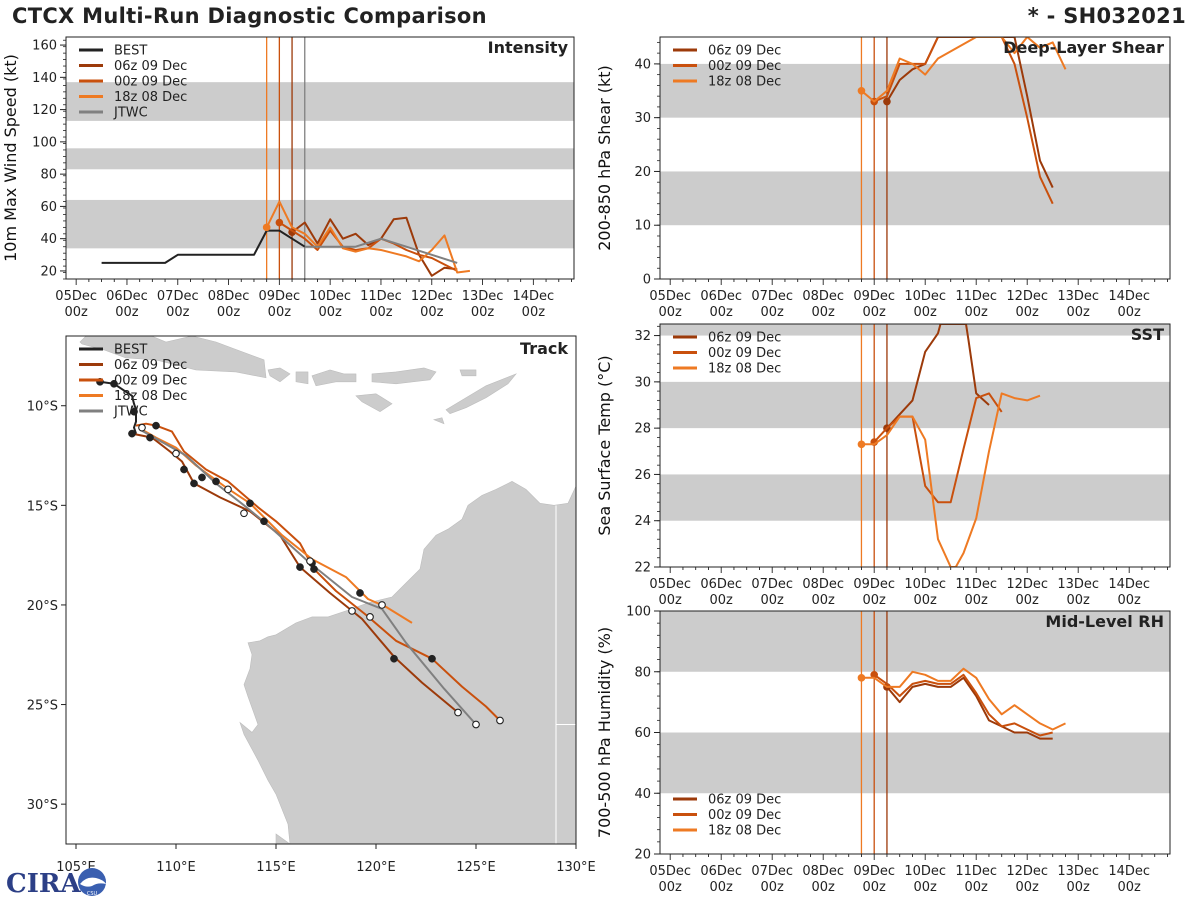 This screenshot has height=900, width=1200. What do you see at coordinates (772, 584) in the screenshot?
I see `sst-xtick-label: 07Dec` at bounding box center [772, 584].